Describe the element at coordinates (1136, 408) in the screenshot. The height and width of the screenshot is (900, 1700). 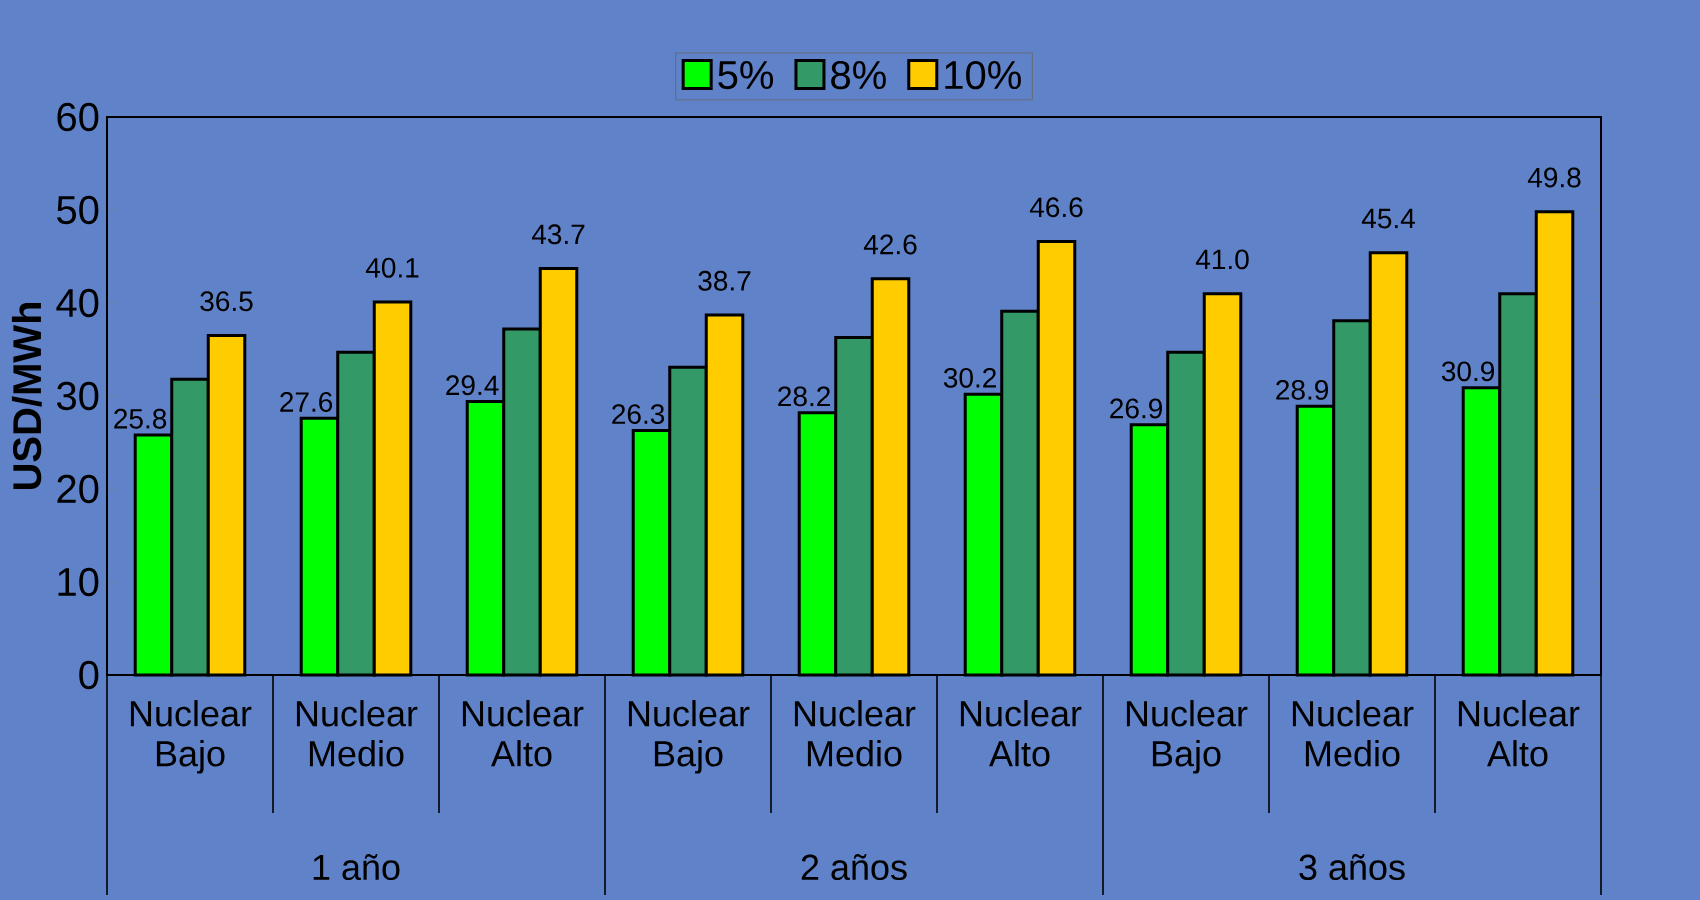
I see `data-label: 26.9` at that location.